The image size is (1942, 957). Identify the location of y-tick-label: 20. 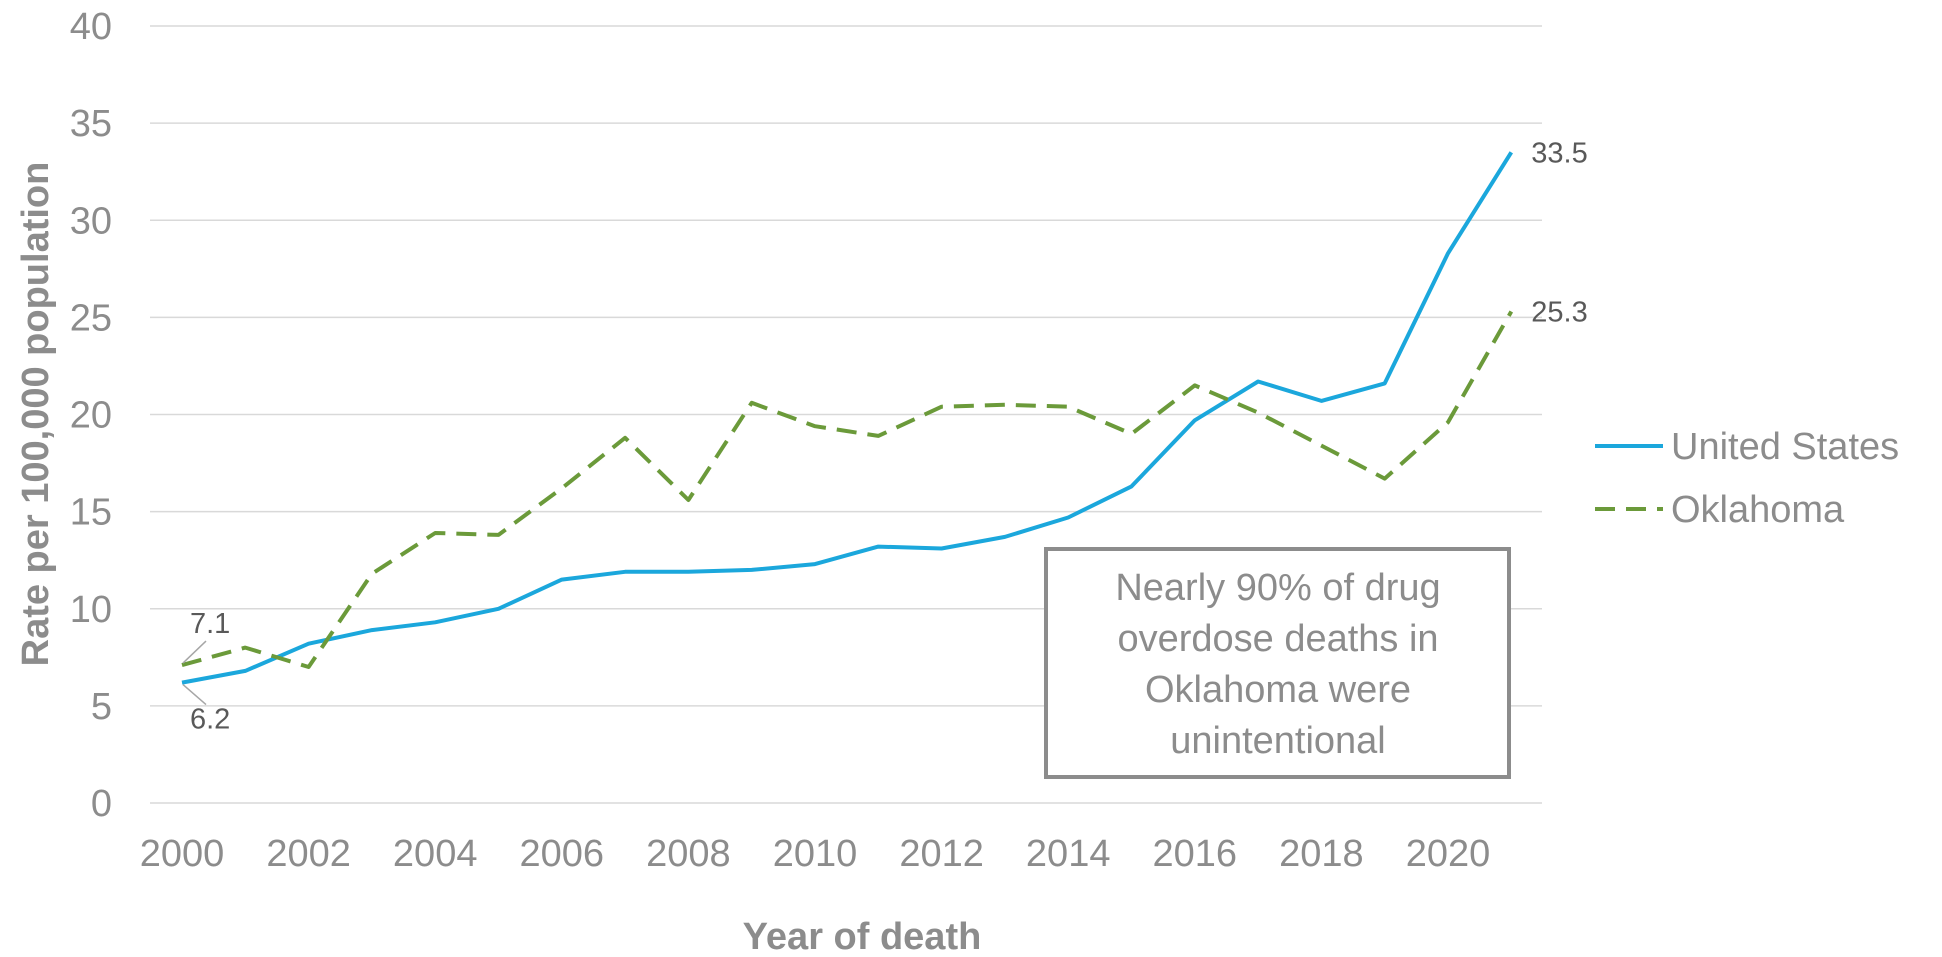
(91, 416).